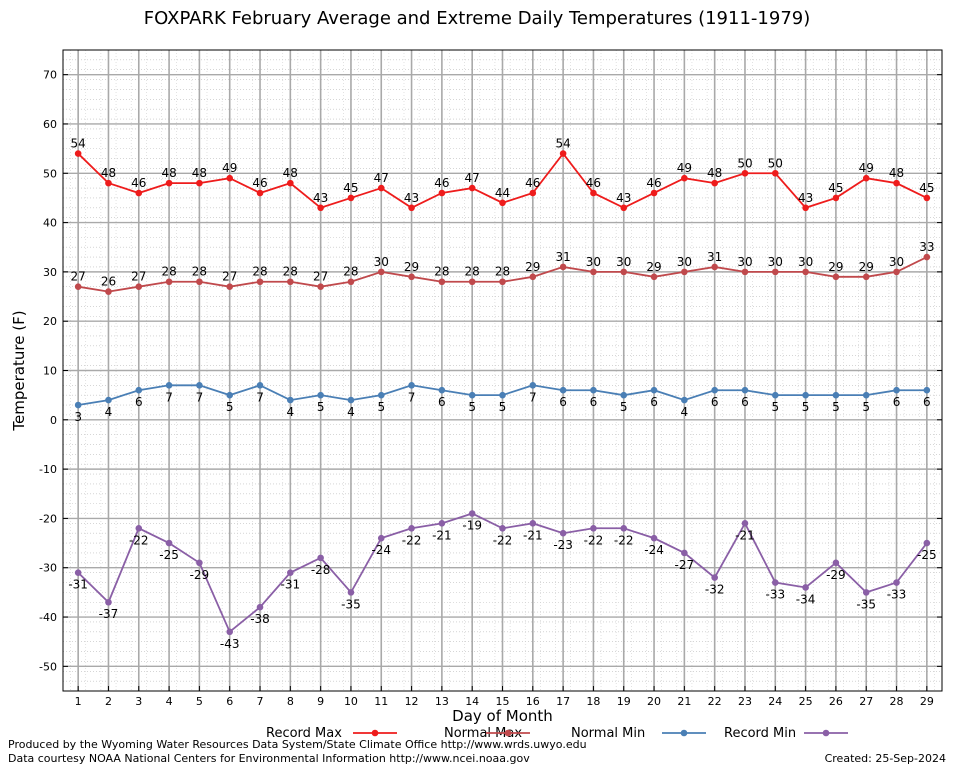 The height and width of the screenshot is (768, 954). I want to click on normal-min-data-label: 4, so click(685, 412).